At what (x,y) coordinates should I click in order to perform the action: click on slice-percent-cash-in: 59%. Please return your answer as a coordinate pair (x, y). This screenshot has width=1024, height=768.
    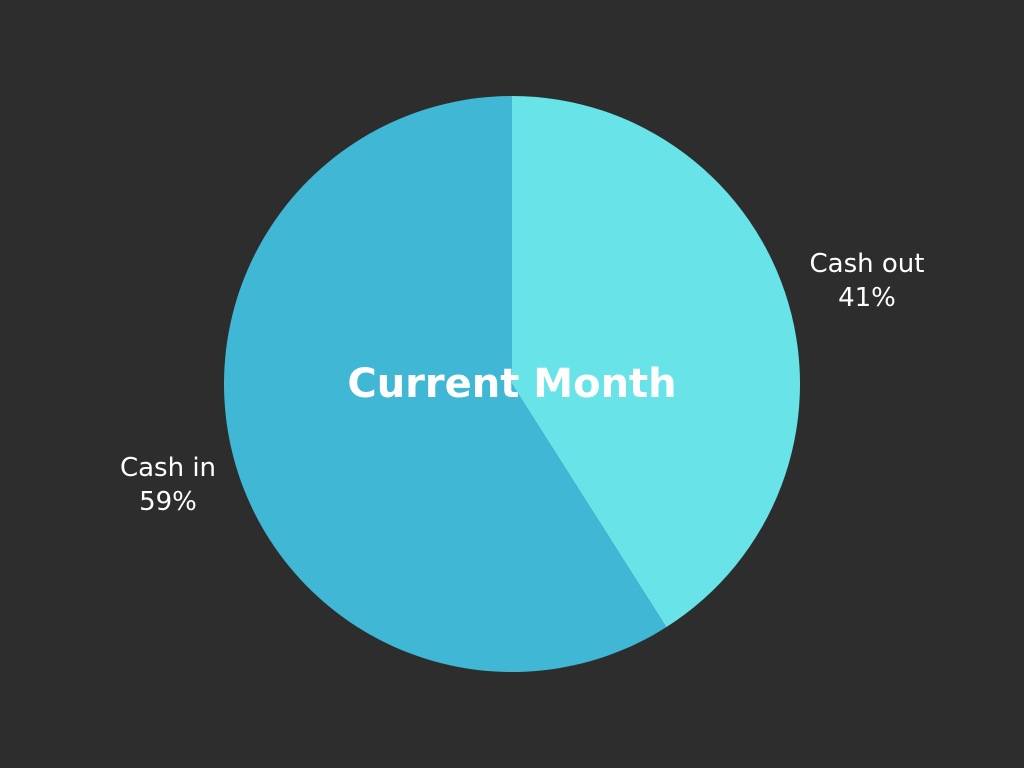
    Looking at the image, I should click on (168, 502).